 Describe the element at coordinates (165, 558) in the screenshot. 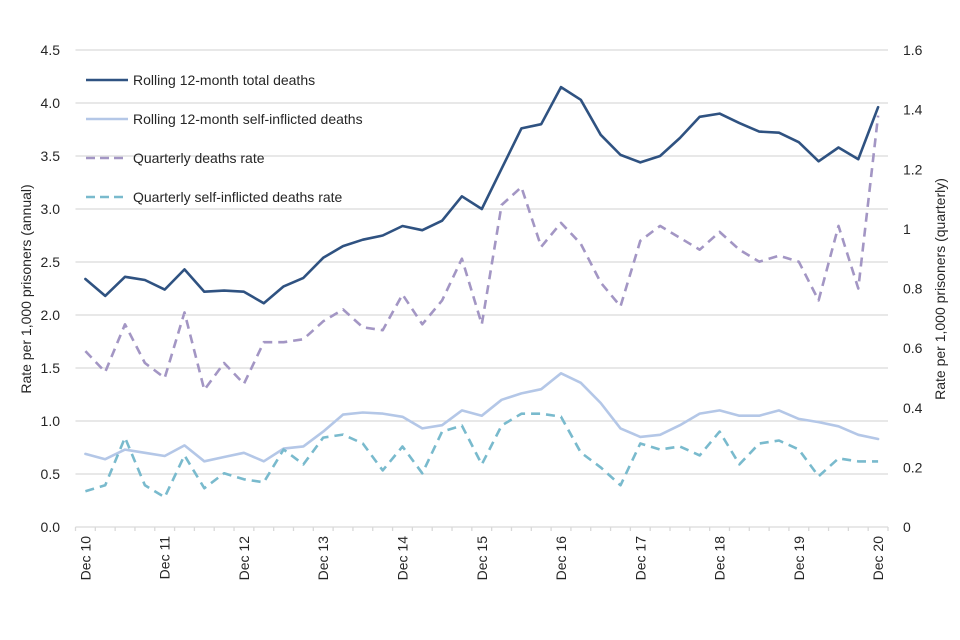

I see `x-tick-label: Dec 11` at that location.